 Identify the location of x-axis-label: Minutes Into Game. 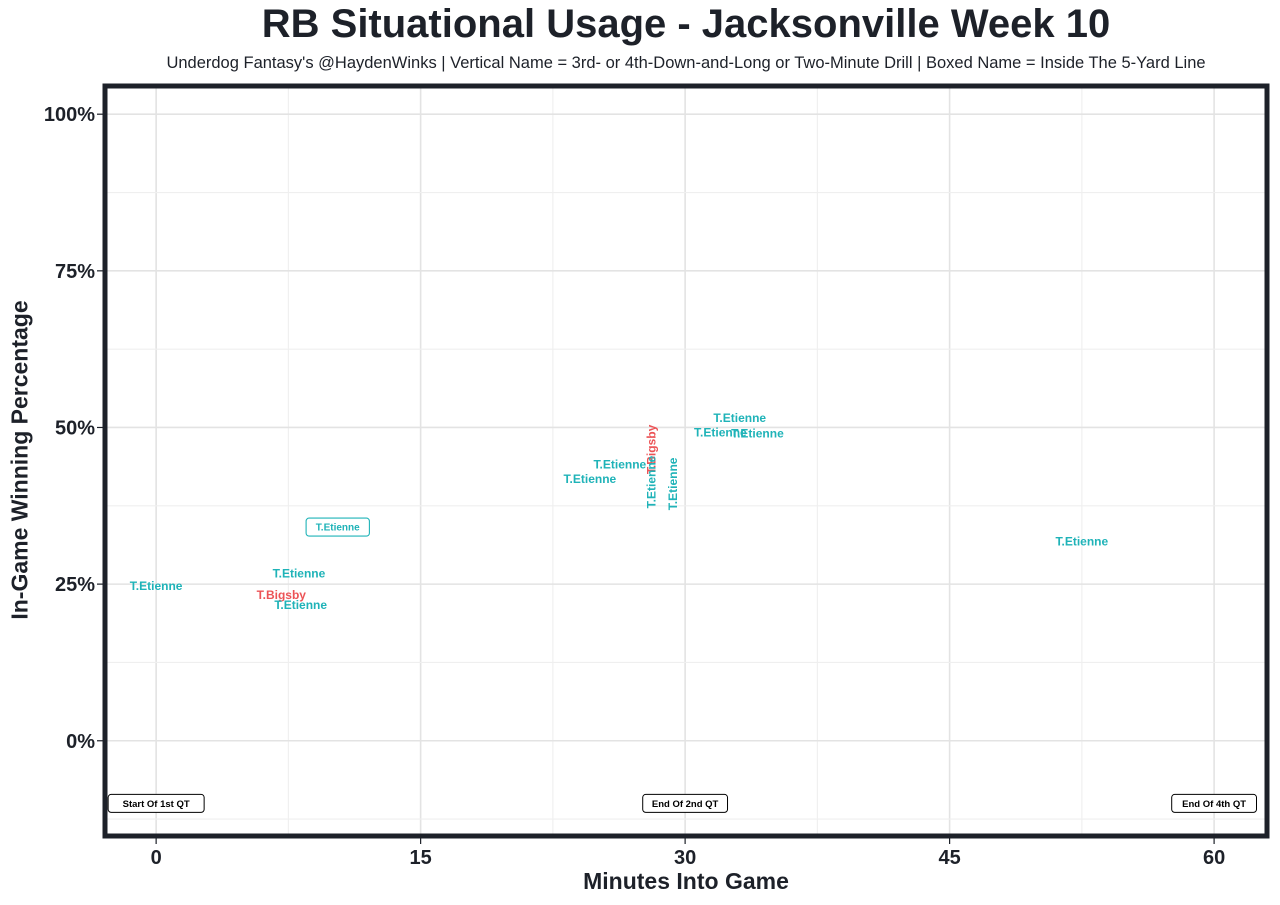
(686, 881).